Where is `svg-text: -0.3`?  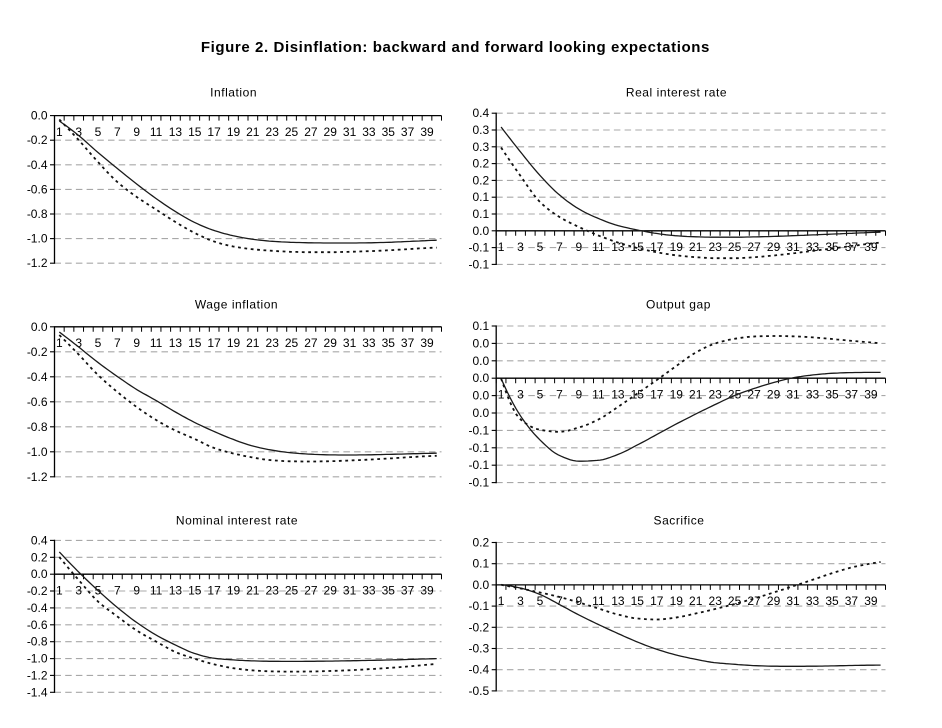 svg-text: -0.3 is located at coordinates (479, 649).